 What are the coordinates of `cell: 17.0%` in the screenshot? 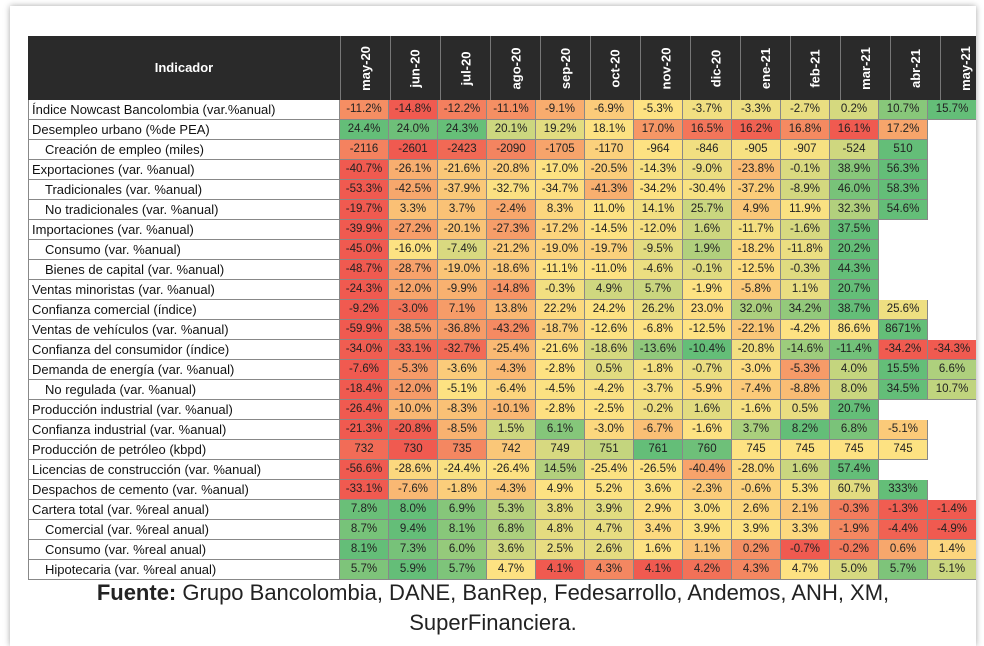 It's located at (658, 130).